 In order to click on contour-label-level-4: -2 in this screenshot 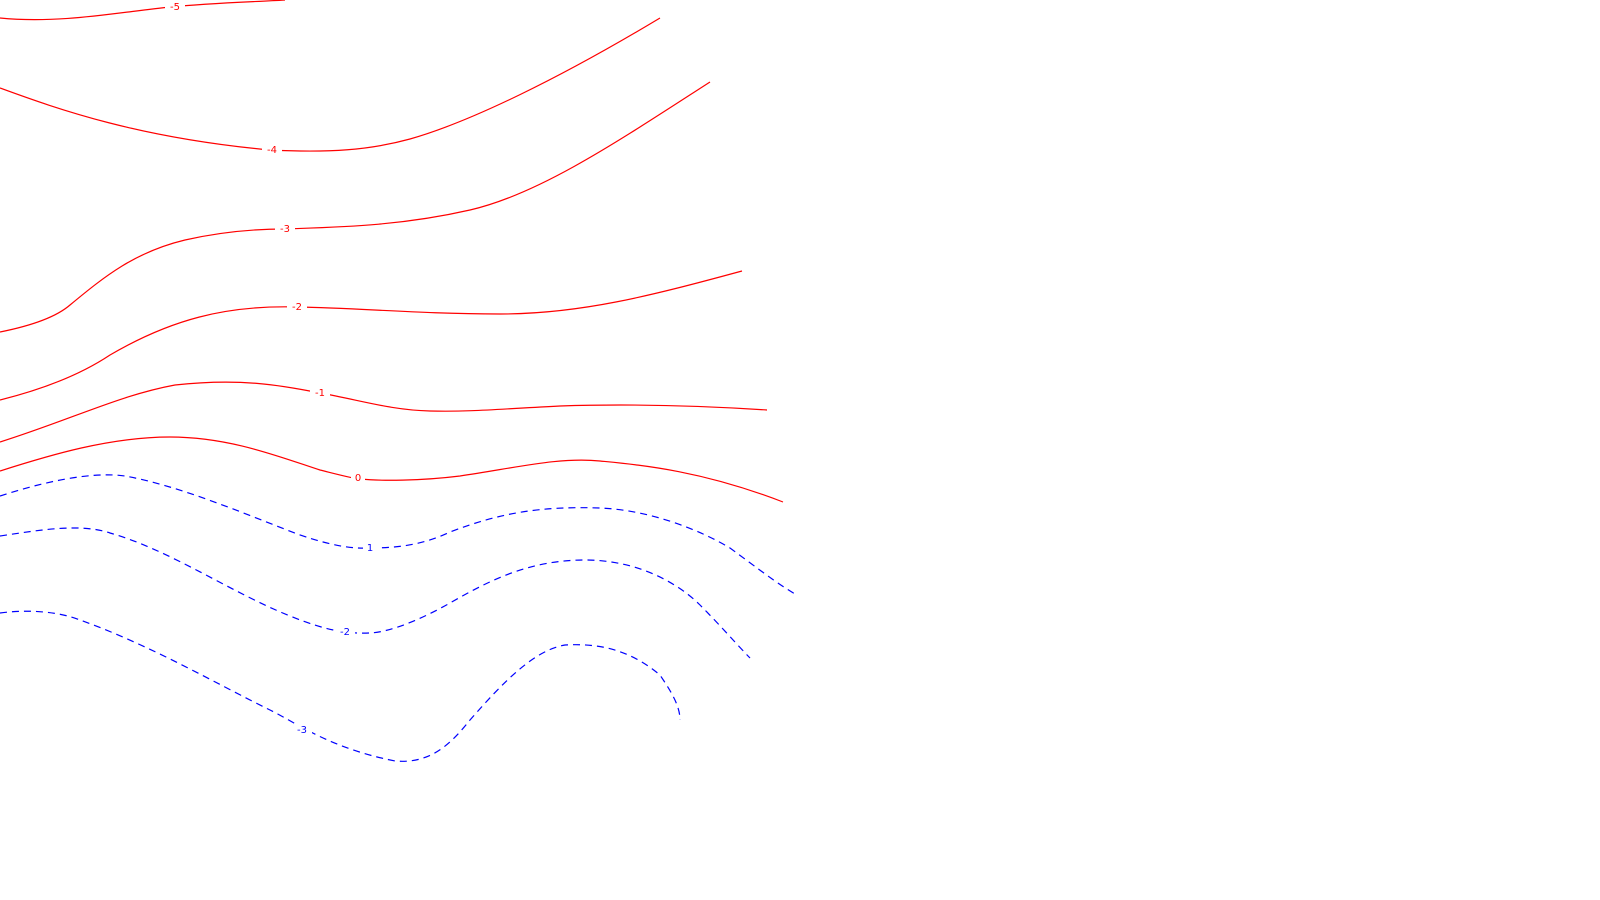, I will do `click(297, 307)`.